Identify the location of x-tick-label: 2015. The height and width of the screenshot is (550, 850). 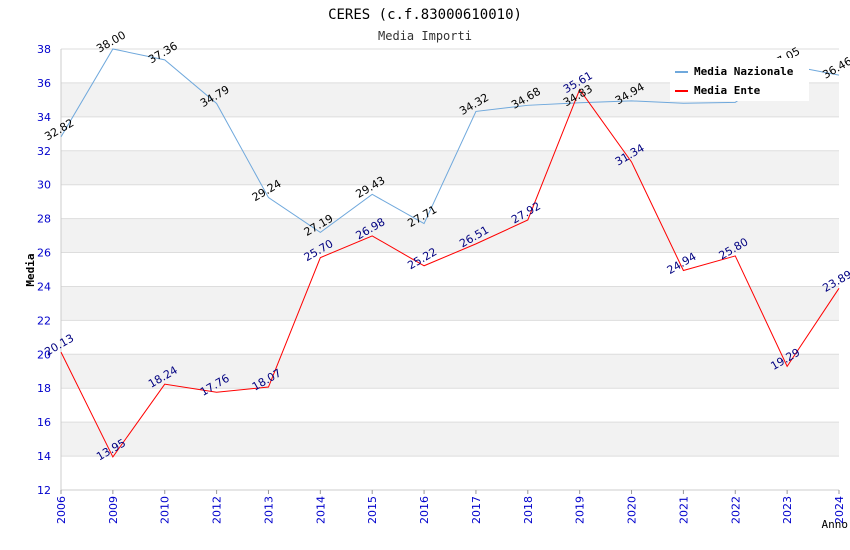
(372, 510).